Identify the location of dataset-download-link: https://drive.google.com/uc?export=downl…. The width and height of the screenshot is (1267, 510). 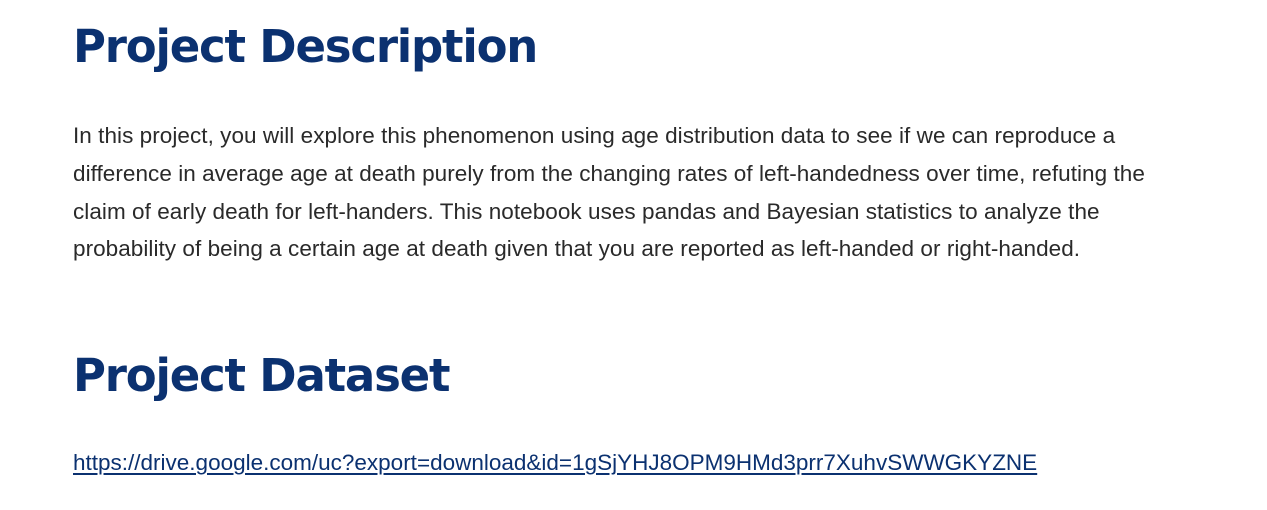
(555, 462).